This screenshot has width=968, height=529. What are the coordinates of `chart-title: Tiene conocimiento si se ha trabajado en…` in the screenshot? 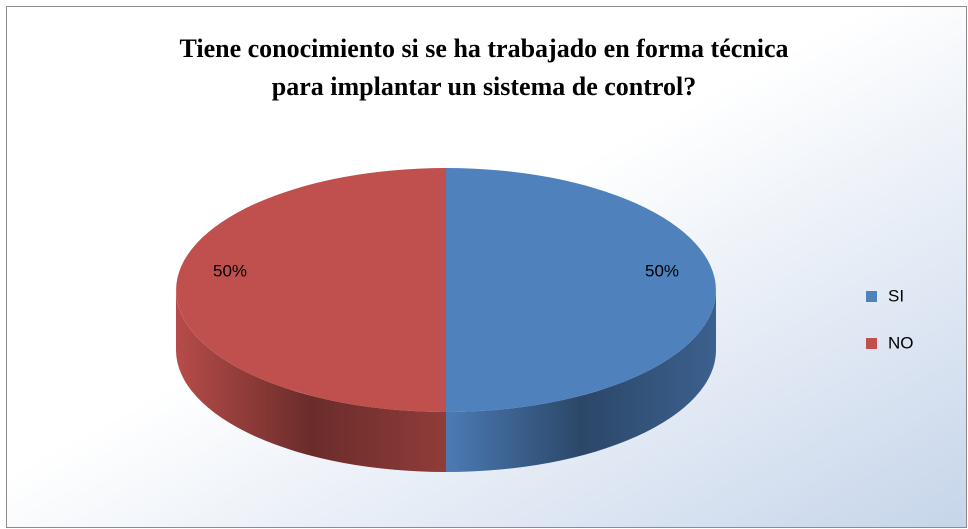 It's located at (484, 67).